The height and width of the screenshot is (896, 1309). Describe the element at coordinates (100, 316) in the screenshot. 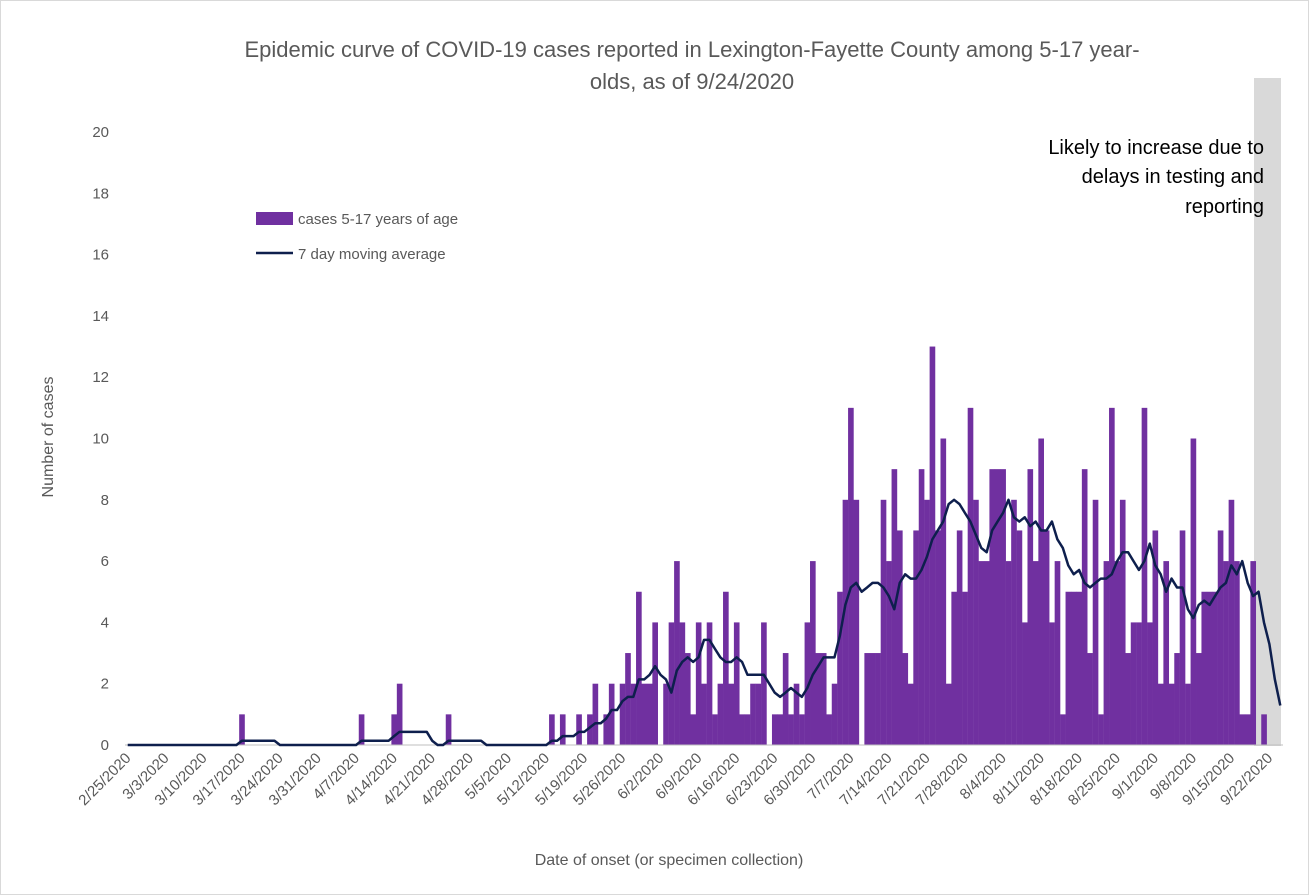

I see `y-tick-label: 14` at that location.